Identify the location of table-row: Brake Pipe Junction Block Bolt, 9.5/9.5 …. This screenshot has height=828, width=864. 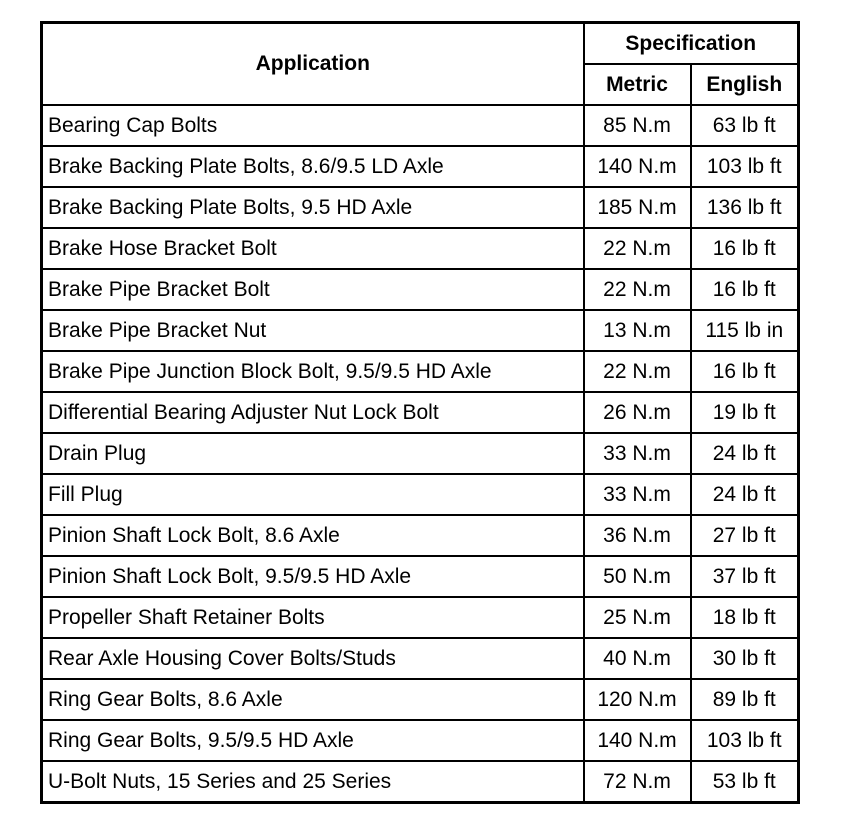
(420, 371).